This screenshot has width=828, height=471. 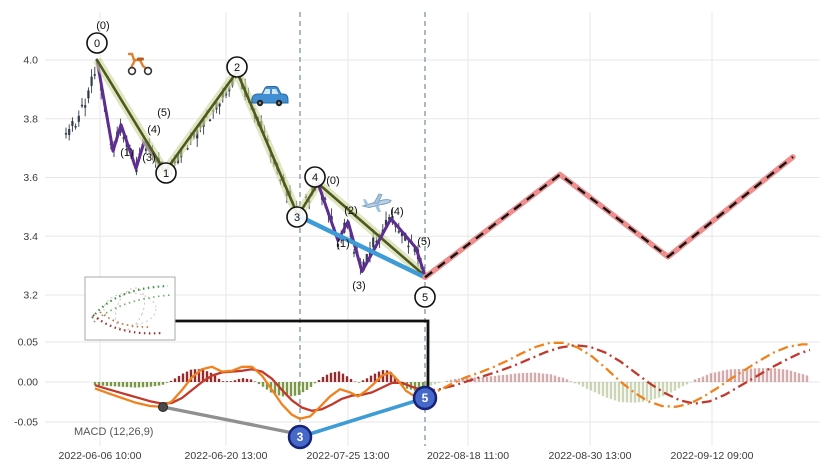 I want to click on pink-forecast-dashed-overlay, so click(x=609, y=217).